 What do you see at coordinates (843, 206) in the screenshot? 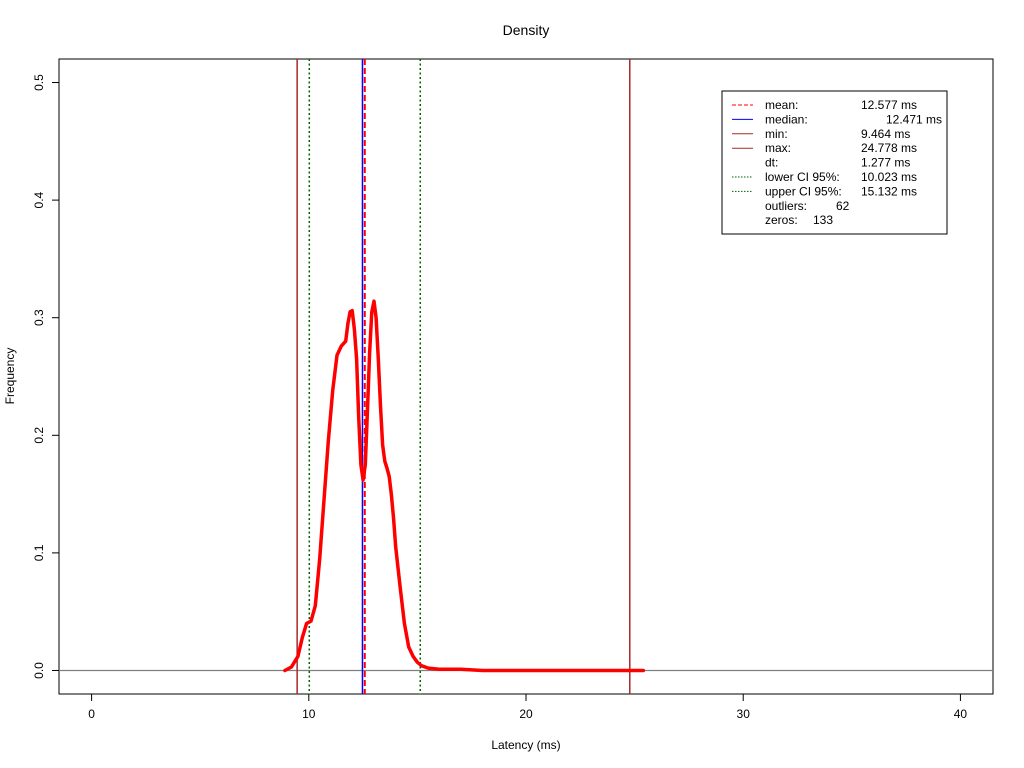
I see `legend-value: 62` at bounding box center [843, 206].